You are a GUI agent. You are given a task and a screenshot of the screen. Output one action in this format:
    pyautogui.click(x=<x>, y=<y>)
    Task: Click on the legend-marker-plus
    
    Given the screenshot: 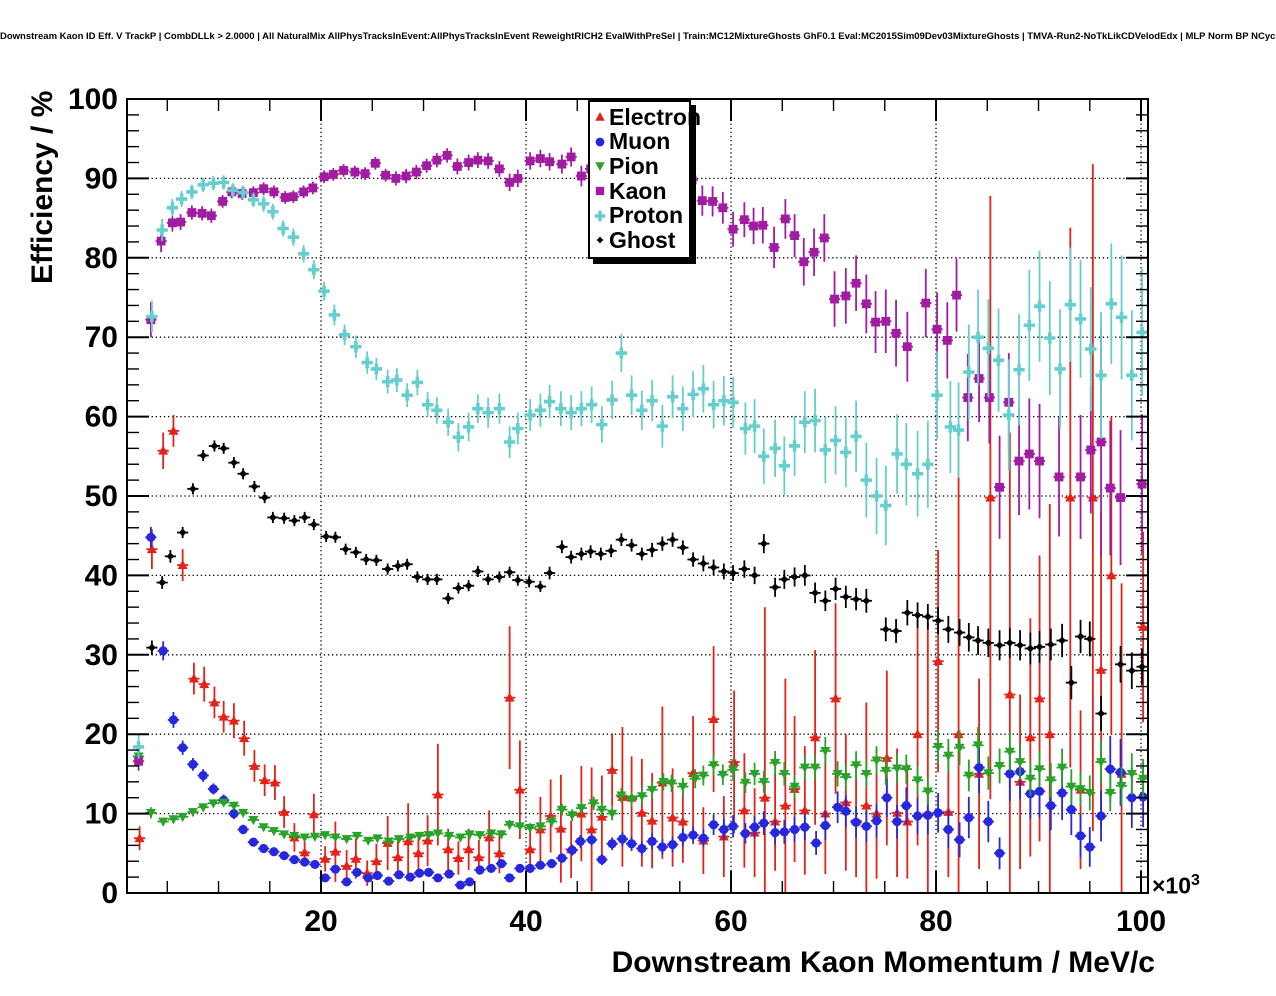 What is the action you would take?
    pyautogui.click(x=600, y=215)
    